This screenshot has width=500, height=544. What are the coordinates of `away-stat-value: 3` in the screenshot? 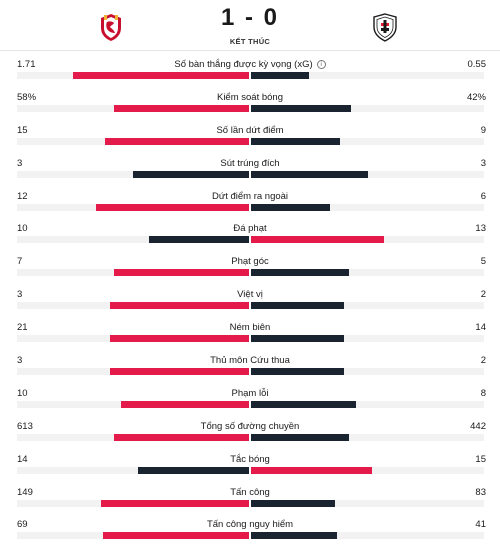 It's located at (483, 163).